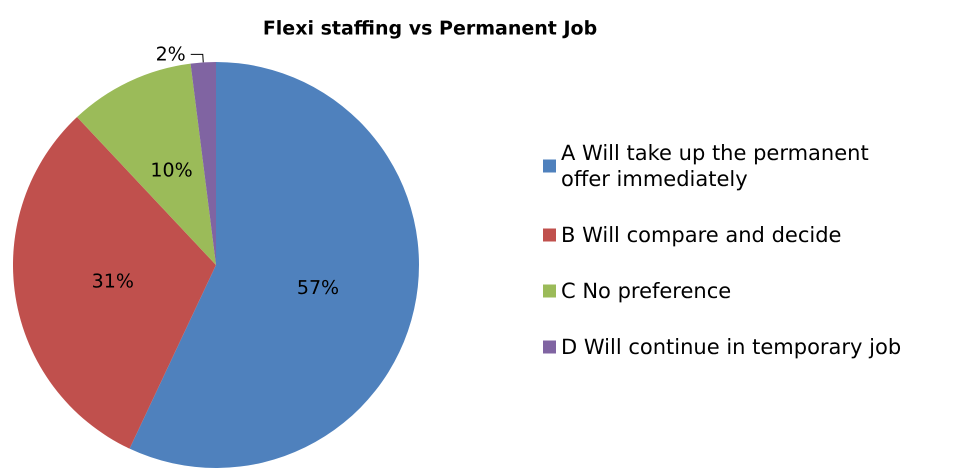  Describe the element at coordinates (171, 54) in the screenshot. I see `data-label: 2%` at that location.